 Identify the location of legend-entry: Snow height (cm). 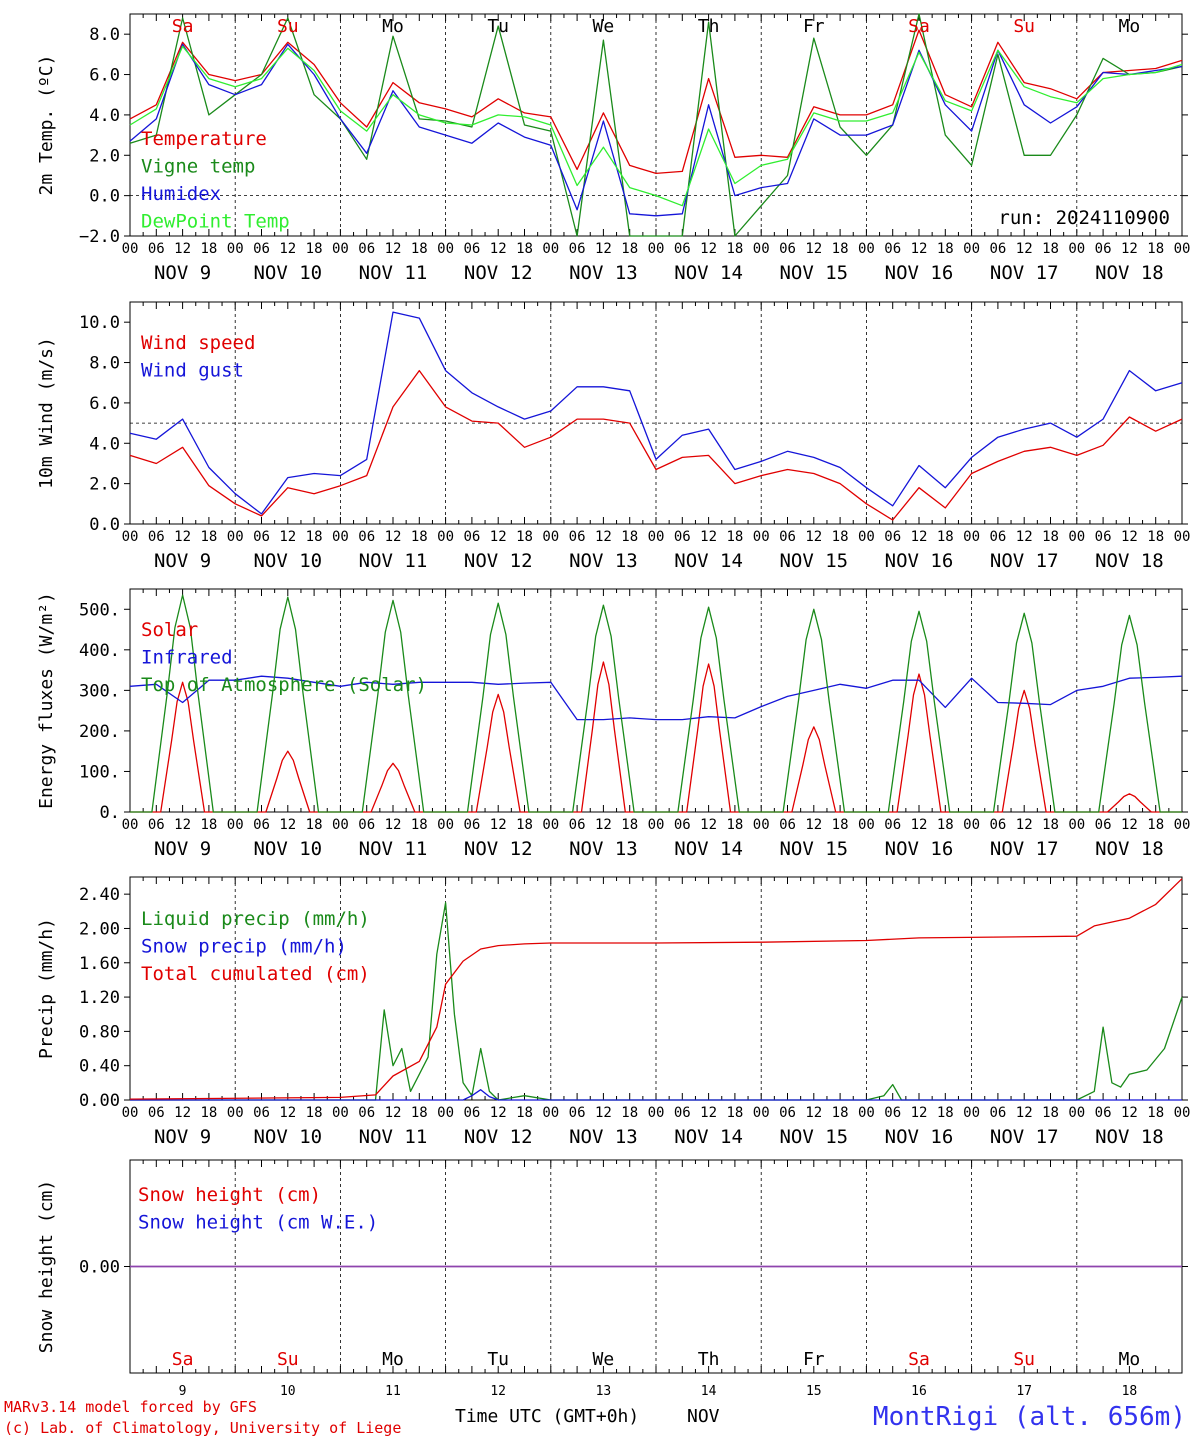
(229, 1195).